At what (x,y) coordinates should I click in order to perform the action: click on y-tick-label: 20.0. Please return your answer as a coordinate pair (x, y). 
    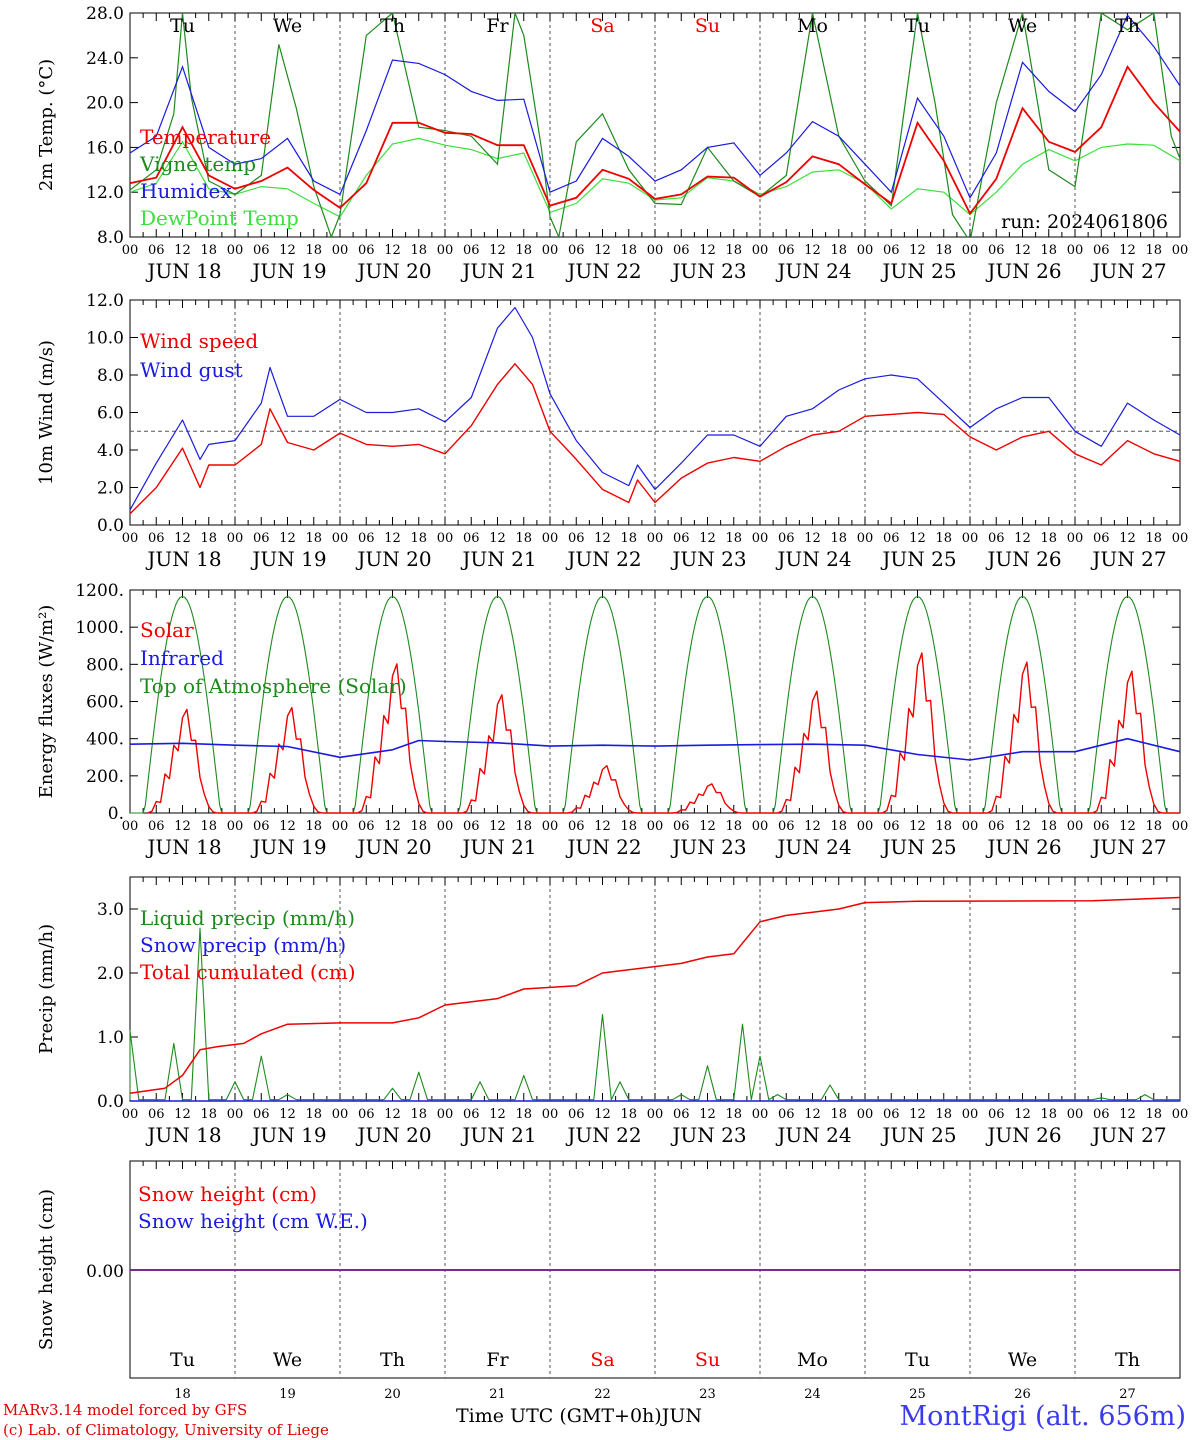
    Looking at the image, I should click on (105, 104).